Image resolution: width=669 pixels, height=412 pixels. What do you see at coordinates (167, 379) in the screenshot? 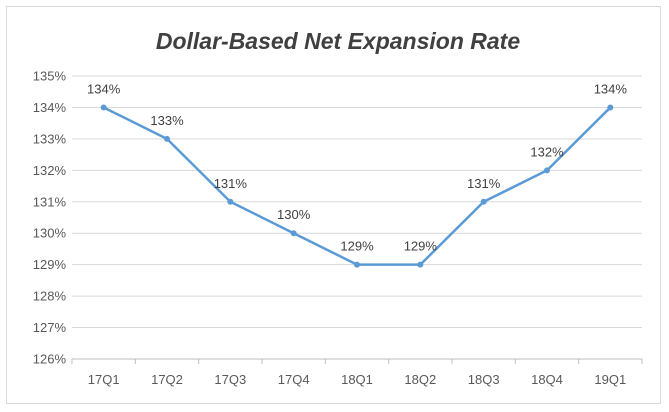
I see `x-tick-label: 17Q2` at bounding box center [167, 379].